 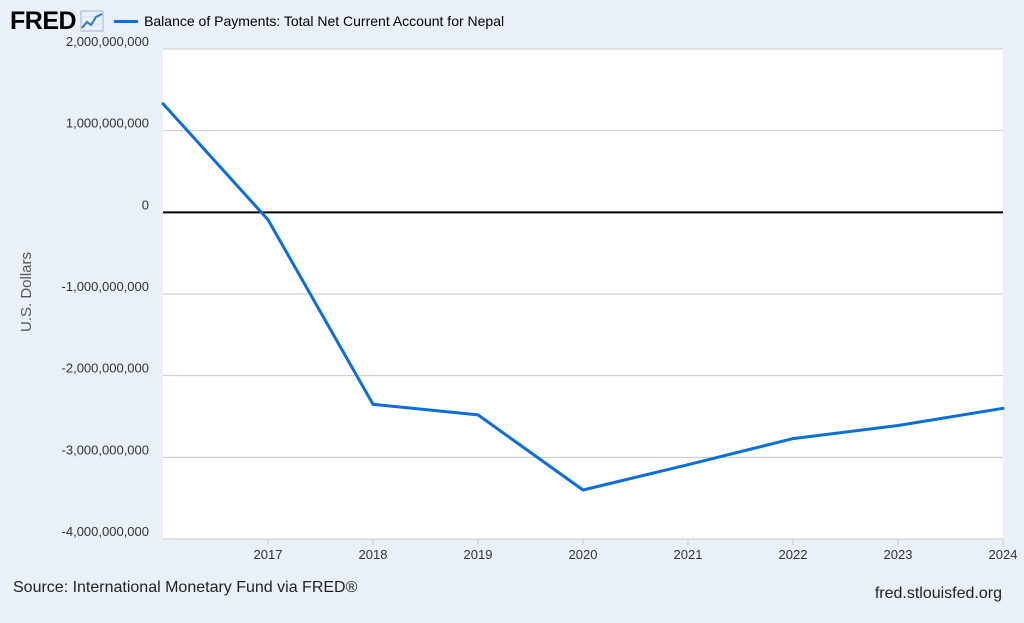 I want to click on x-tick-label: 2020, so click(x=583, y=554).